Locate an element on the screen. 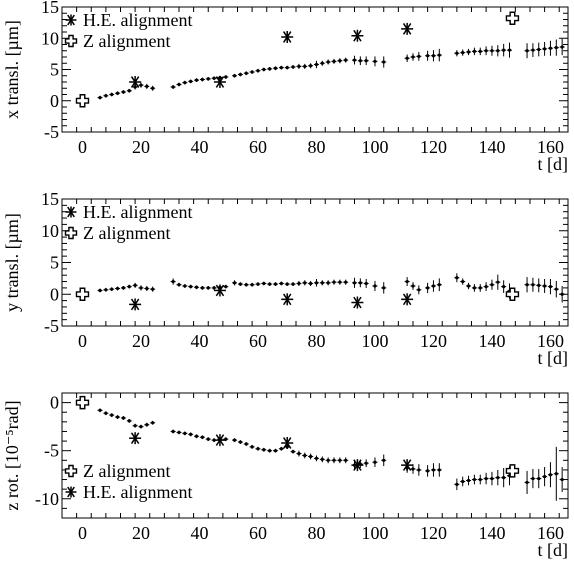  legend-cross-icon is located at coordinates (71, 233).